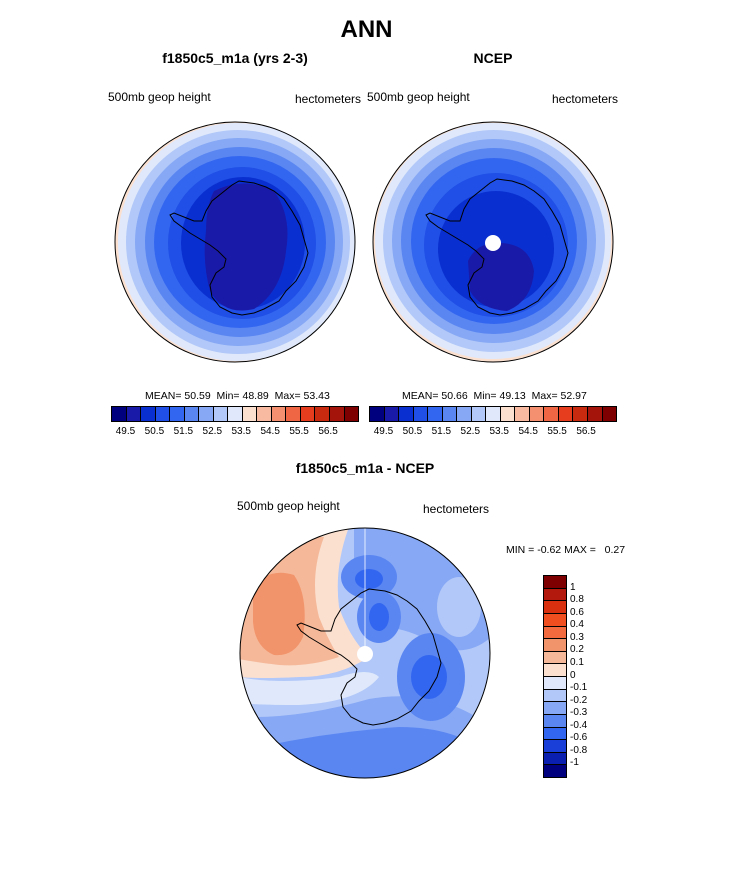 This screenshot has height=882, width=733. I want to click on diff-colorbar-label: -0.3, so click(579, 713).